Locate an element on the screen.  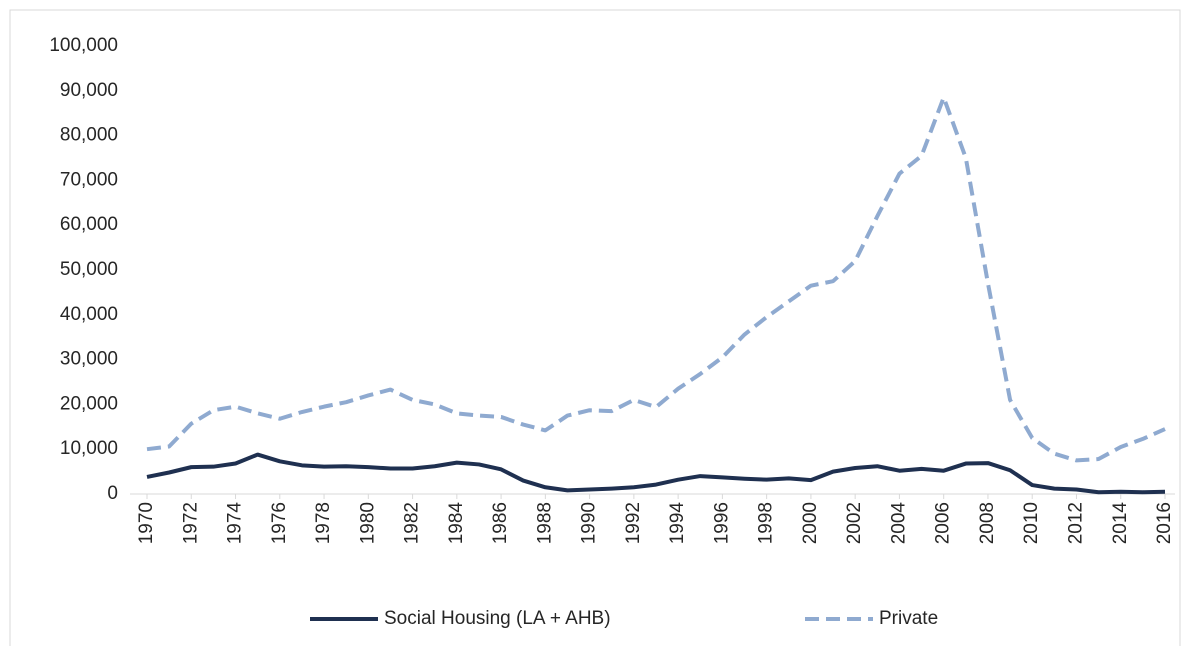
x-tick-label: 1974 is located at coordinates (235, 523).